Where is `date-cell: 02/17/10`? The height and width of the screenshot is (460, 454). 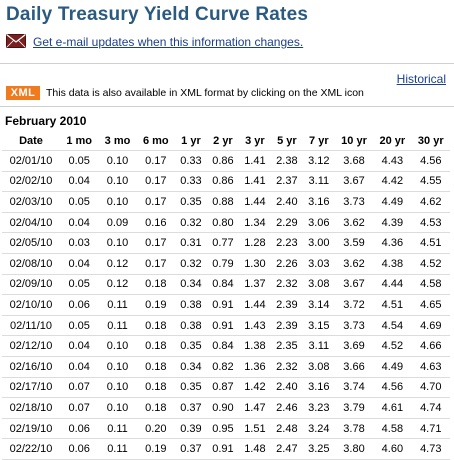
date-cell: 02/17/10 is located at coordinates (31, 387).